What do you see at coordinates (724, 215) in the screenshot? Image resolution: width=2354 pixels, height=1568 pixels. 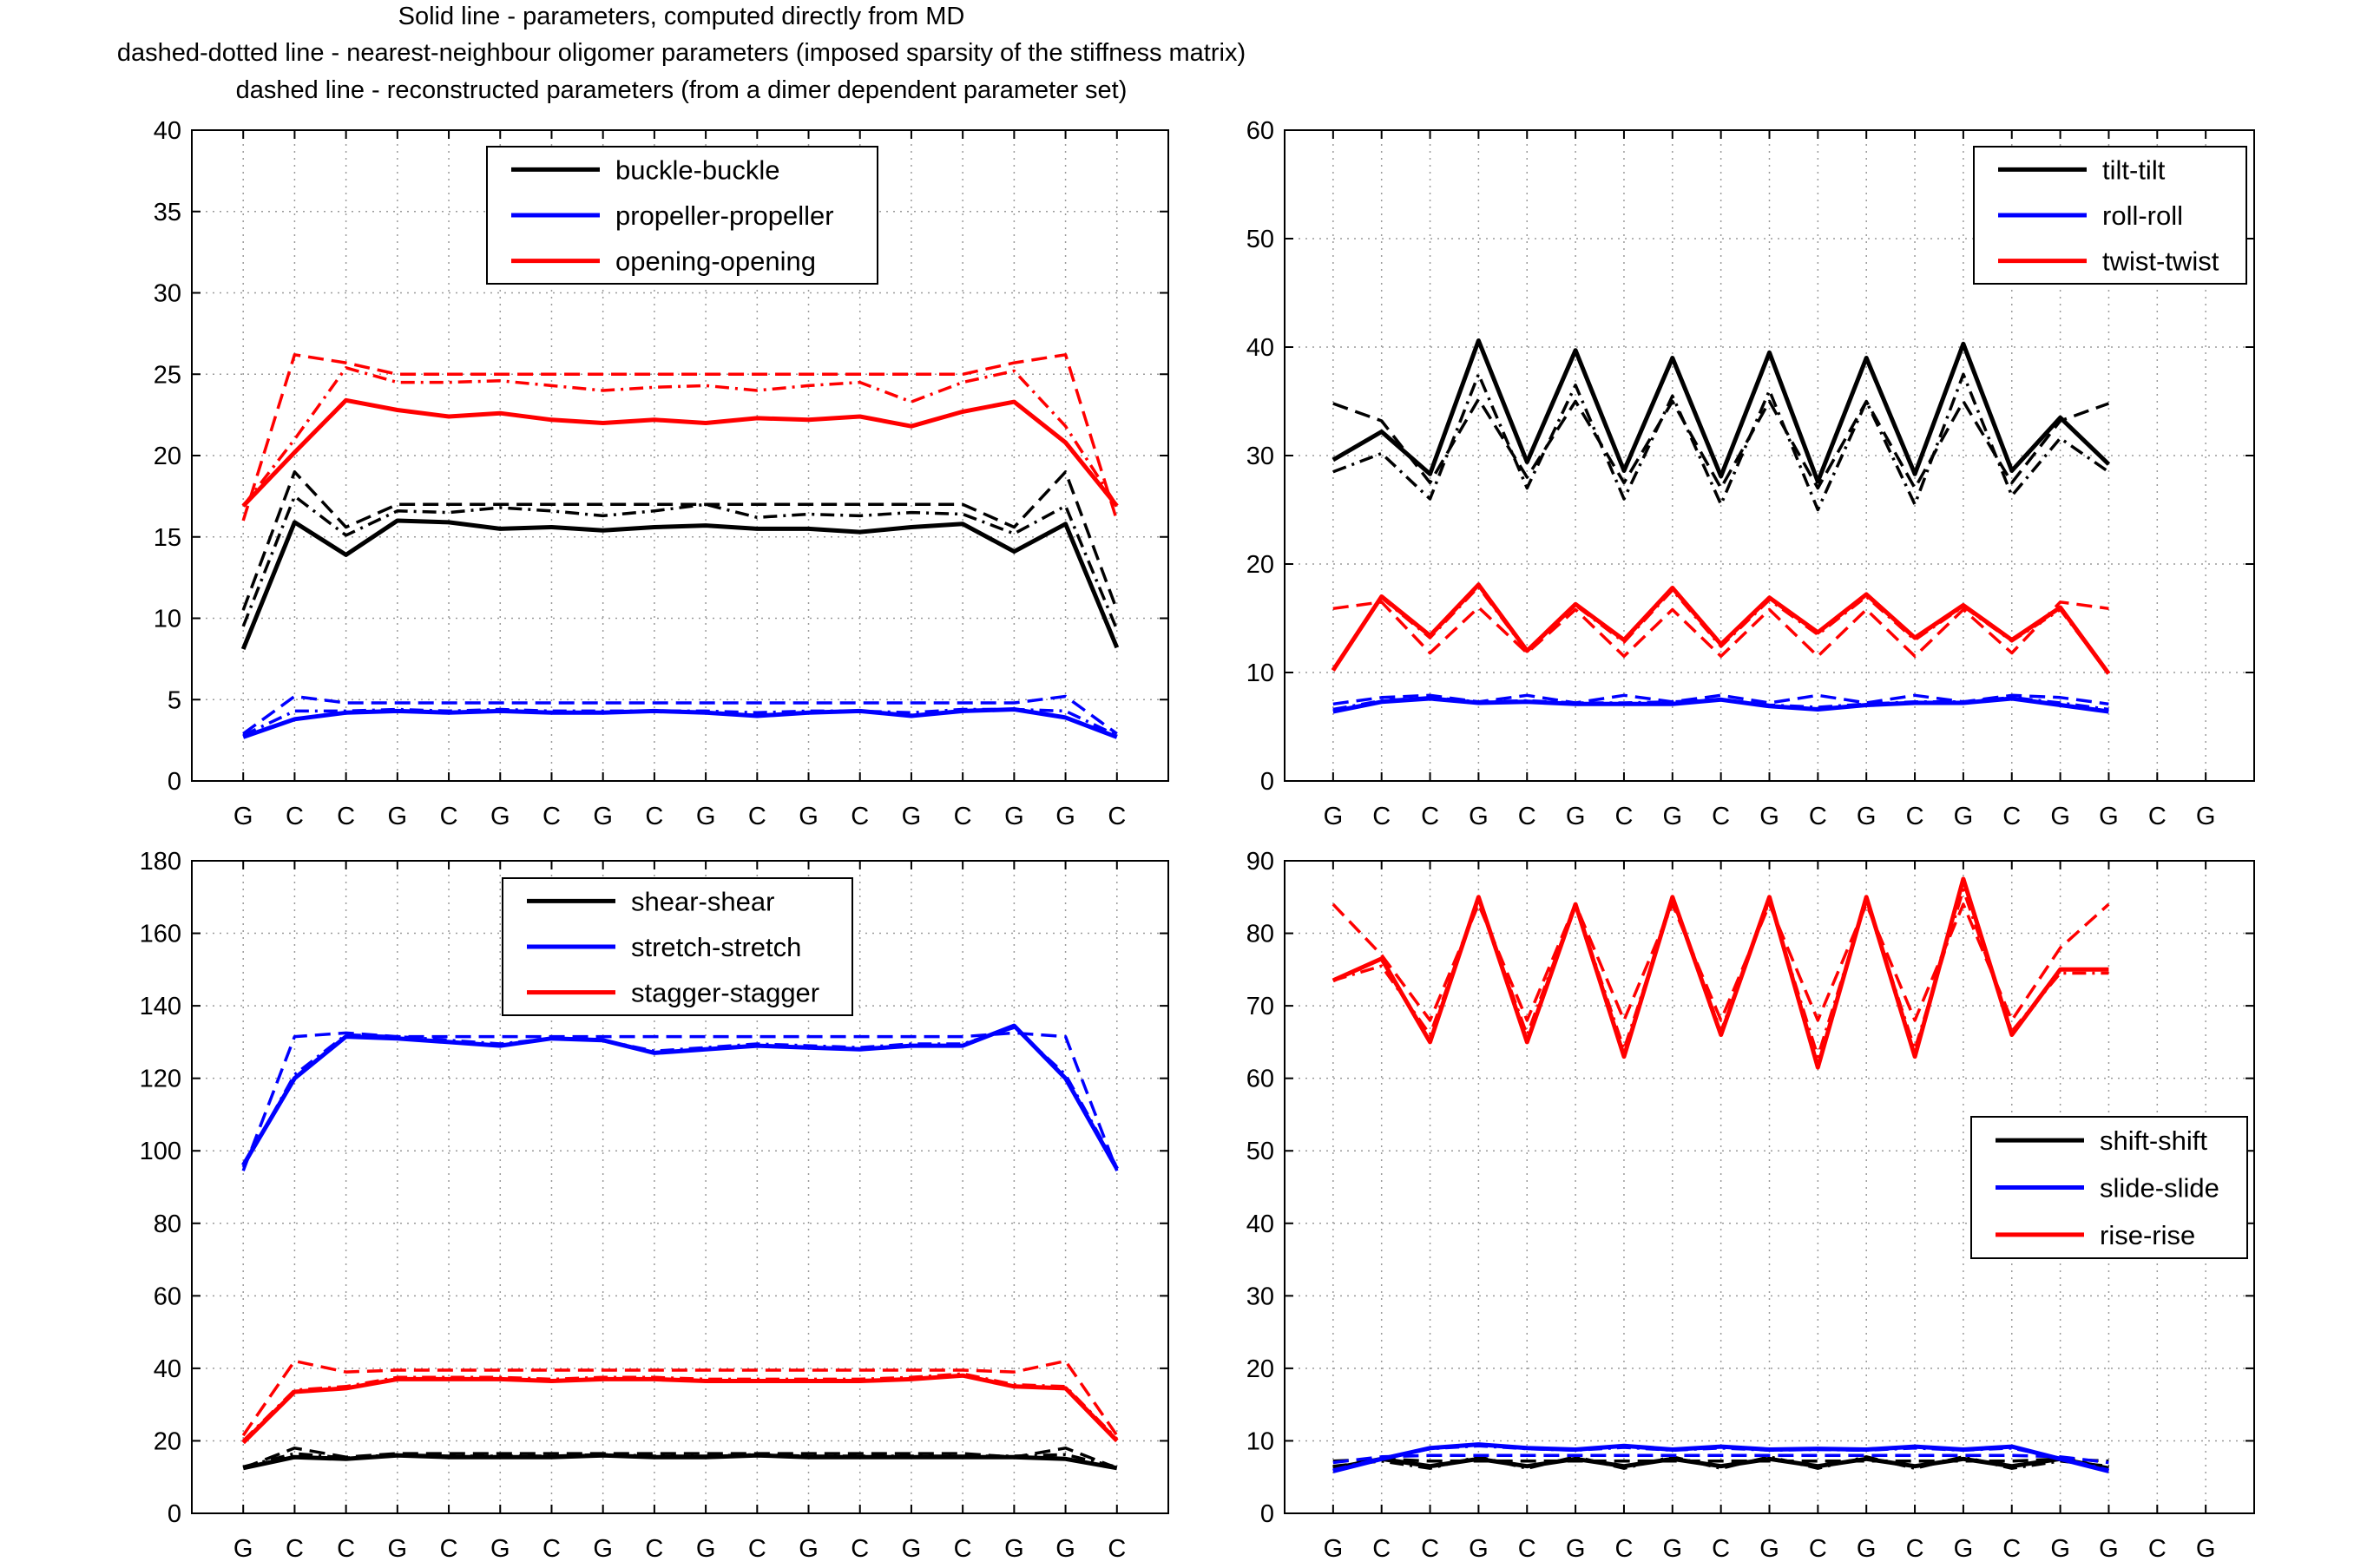 I see `legend-label: propeller-propeller` at bounding box center [724, 215].